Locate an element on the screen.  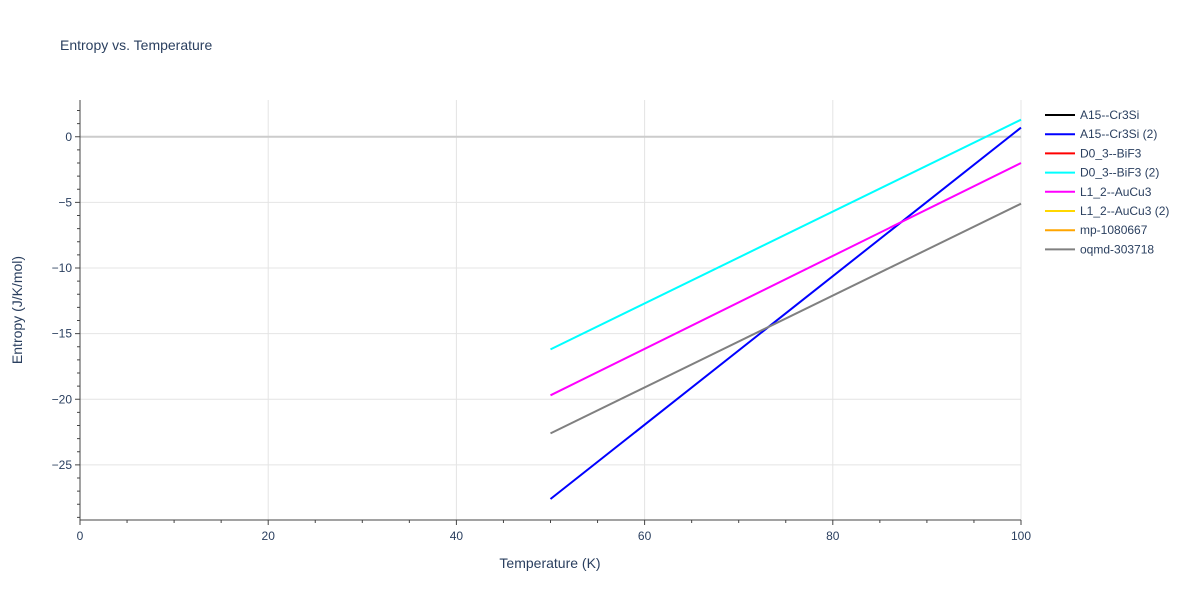
legend-item-d0-3-bif3-2: D0_3--BiF3 (2) is located at coordinates (1102, 173).